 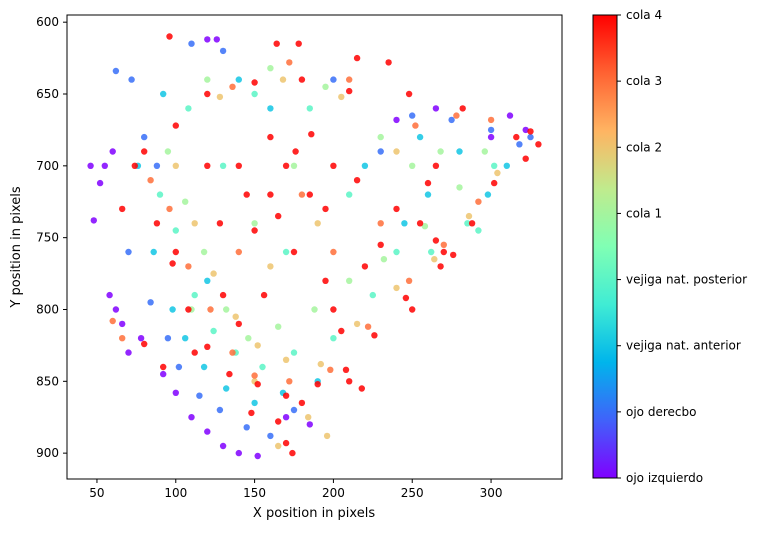 I want to click on colorbar-label: ojo izquierdo, so click(x=664, y=478).